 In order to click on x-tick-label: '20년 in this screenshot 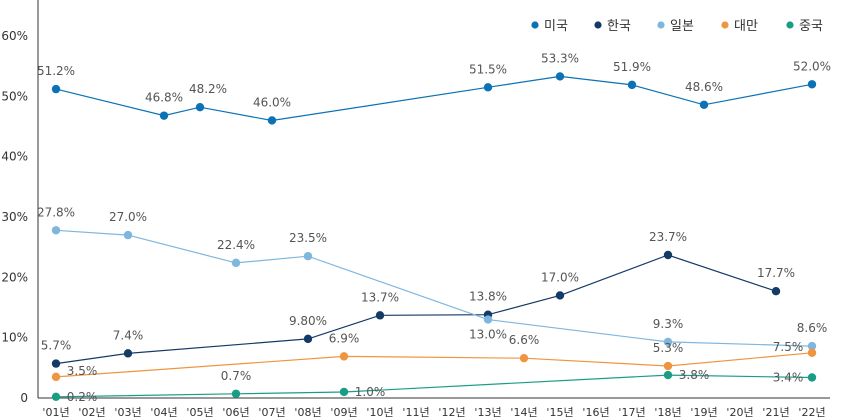, I will do `click(739, 412)`.